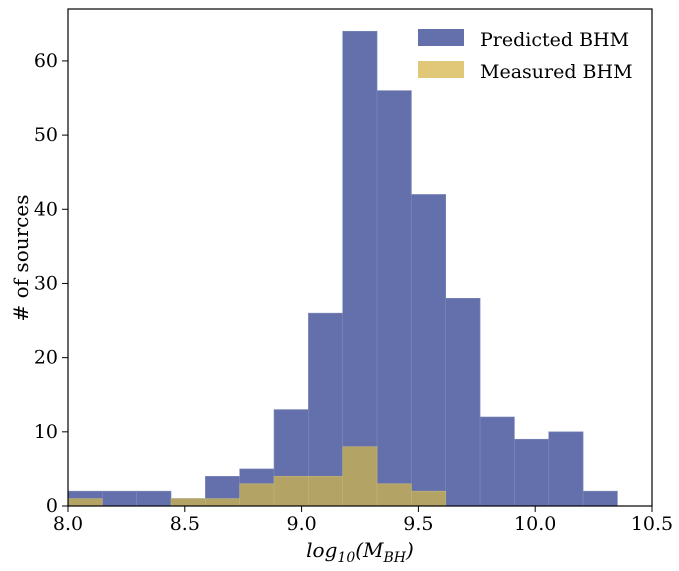  Describe the element at coordinates (360, 552) in the screenshot. I see `x-axis-title: log10(MBH)` at that location.